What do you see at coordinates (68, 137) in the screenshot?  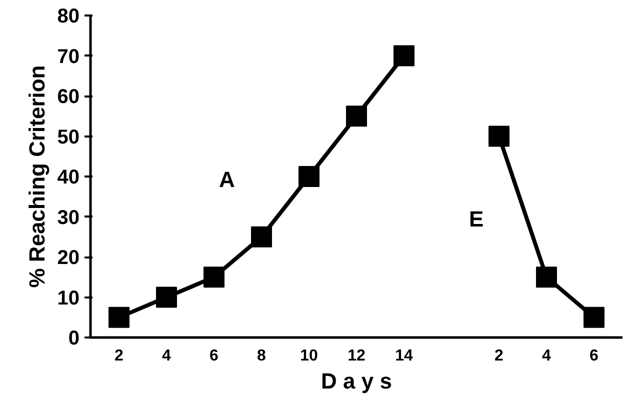 I see `y-tick-label: 50` at bounding box center [68, 137].